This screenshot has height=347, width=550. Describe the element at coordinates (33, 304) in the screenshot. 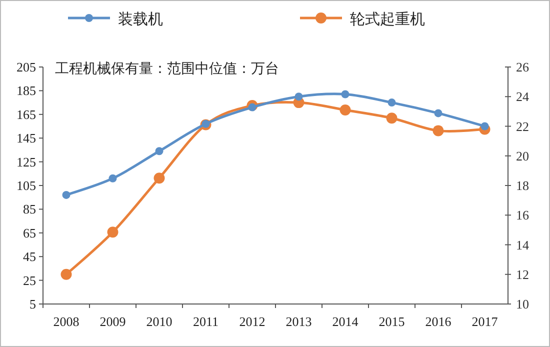

I see `y-tick-label: 5` at that location.